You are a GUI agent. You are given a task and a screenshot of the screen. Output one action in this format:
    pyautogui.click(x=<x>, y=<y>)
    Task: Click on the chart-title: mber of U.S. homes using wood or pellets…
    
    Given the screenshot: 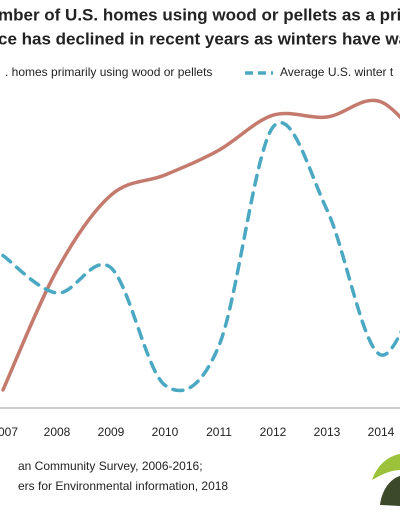 What is the action you would take?
    pyautogui.click(x=200, y=14)
    